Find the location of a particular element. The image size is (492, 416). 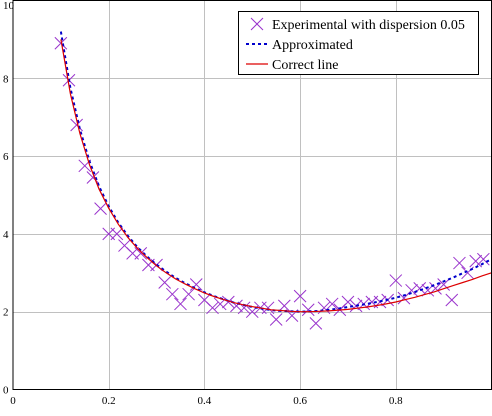

x-tick-label: 0.6 is located at coordinates (300, 401).